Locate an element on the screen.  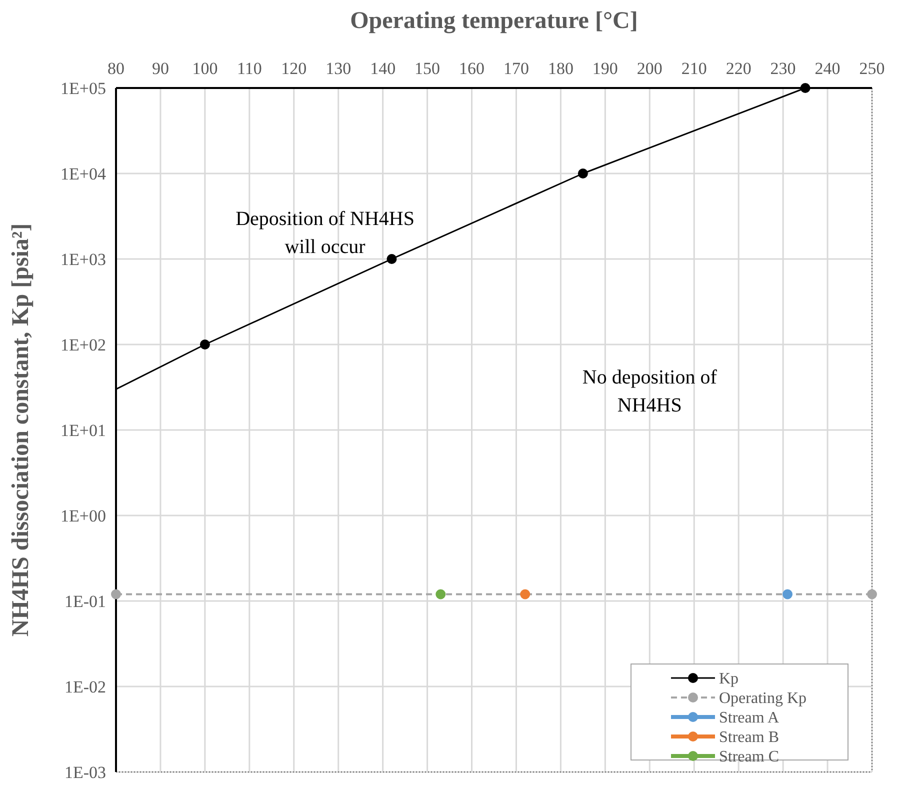
x-tick-label: 220 is located at coordinates (739, 68).